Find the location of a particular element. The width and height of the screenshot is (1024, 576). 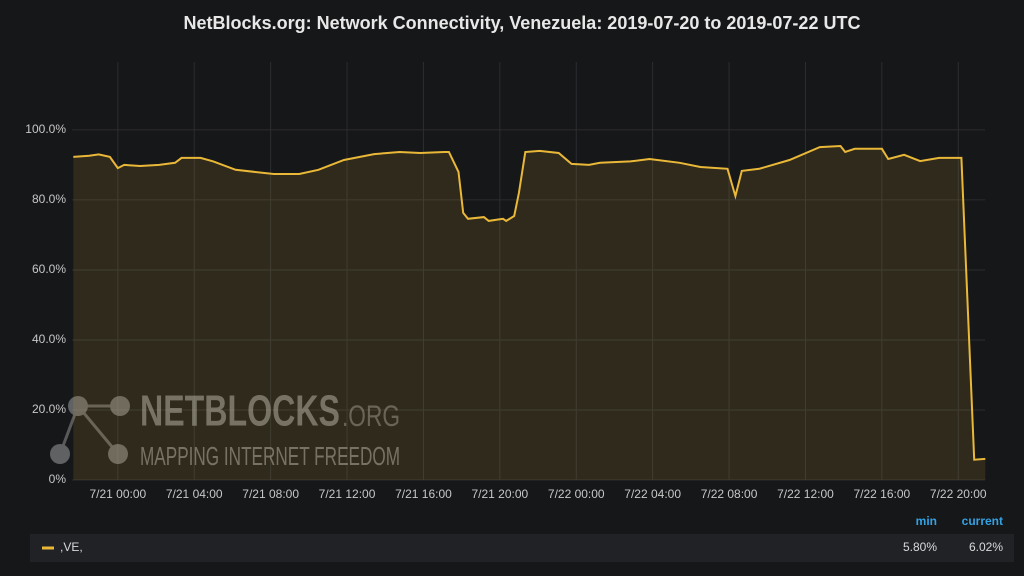

watermark-subtitle: MAPPING INTERNET FREEDOM is located at coordinates (270, 456).